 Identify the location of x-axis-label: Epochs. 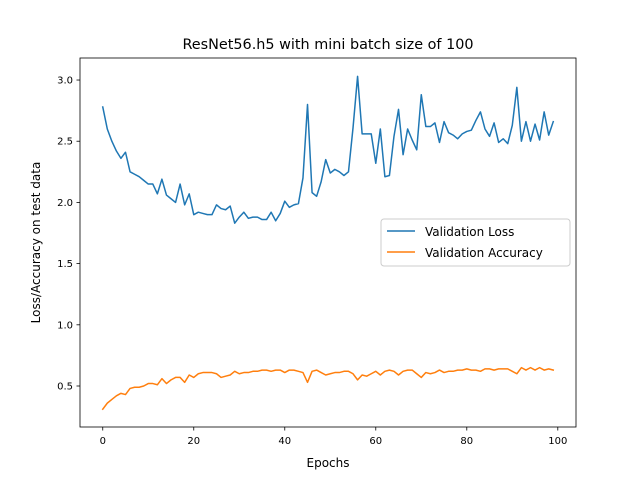
(328, 463).